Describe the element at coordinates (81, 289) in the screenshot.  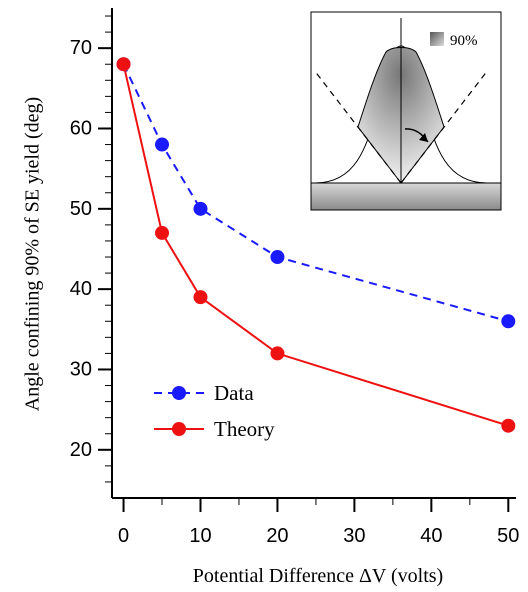
I see `y-tick-label: 40` at that location.